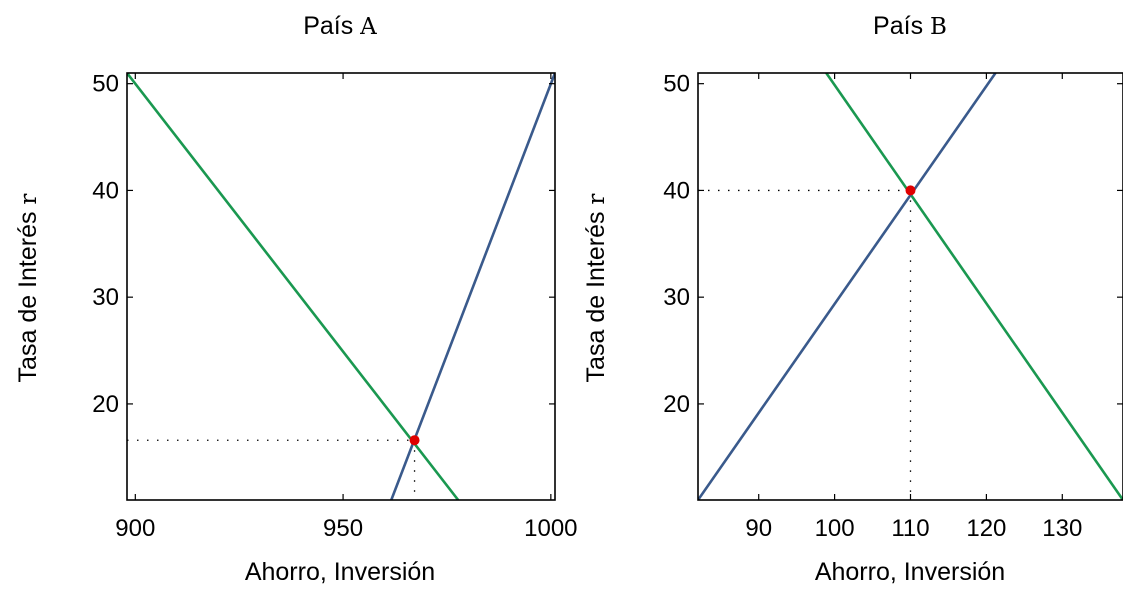 This screenshot has width=1123, height=589. I want to click on panel-b-y-tick-label: 30, so click(676, 297).